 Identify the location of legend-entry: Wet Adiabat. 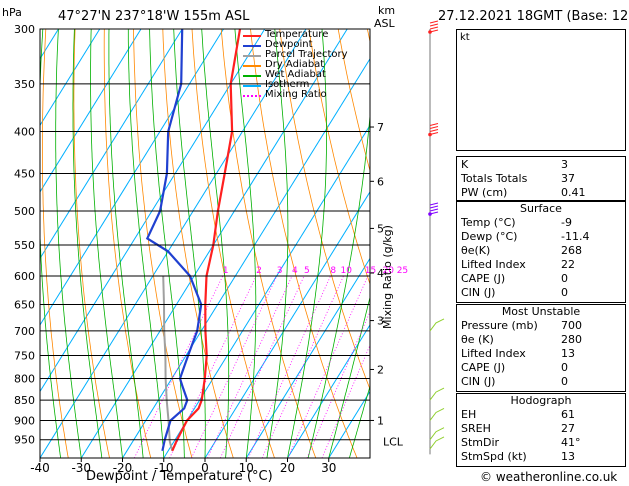
(295, 75).